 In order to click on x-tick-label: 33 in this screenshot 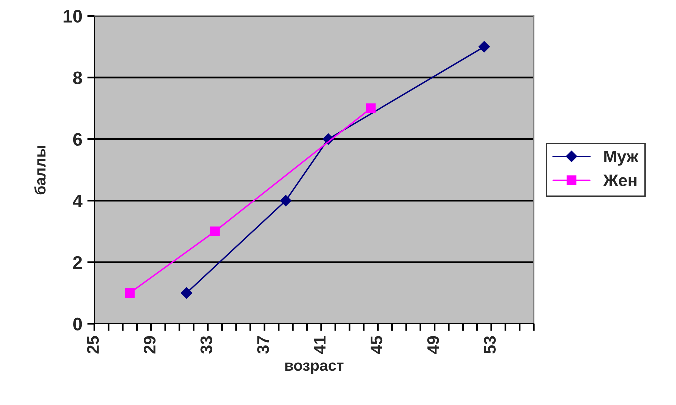, I will do `click(206, 345)`.